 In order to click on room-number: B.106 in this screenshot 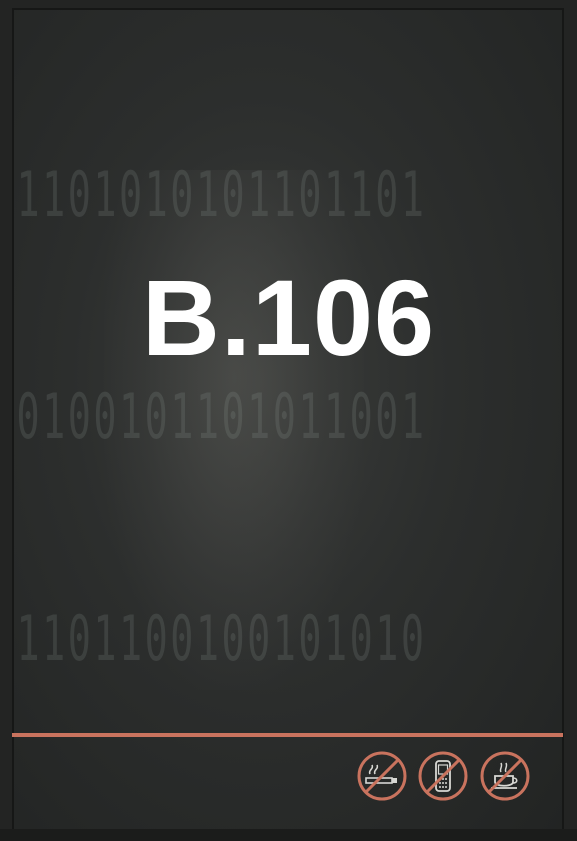, I will do `click(288, 317)`.